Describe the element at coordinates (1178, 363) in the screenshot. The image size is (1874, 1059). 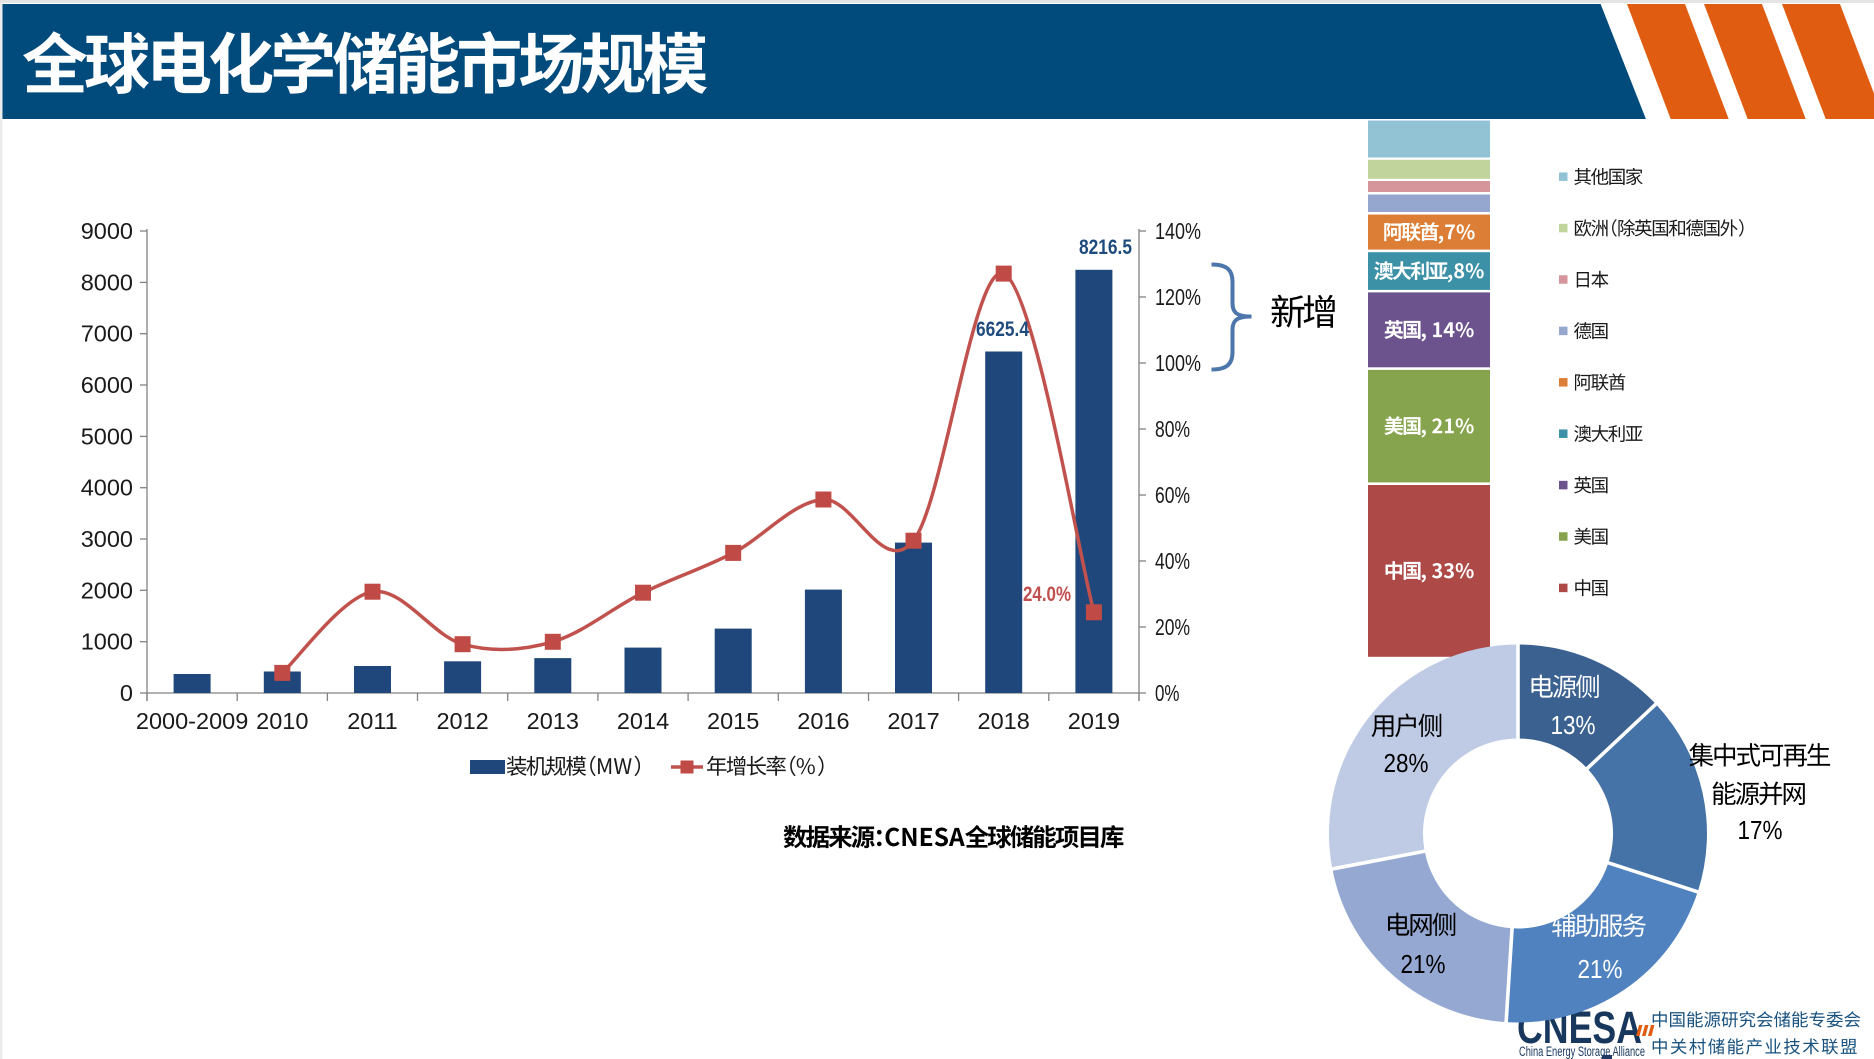
I see `svg-text: 100%` at that location.